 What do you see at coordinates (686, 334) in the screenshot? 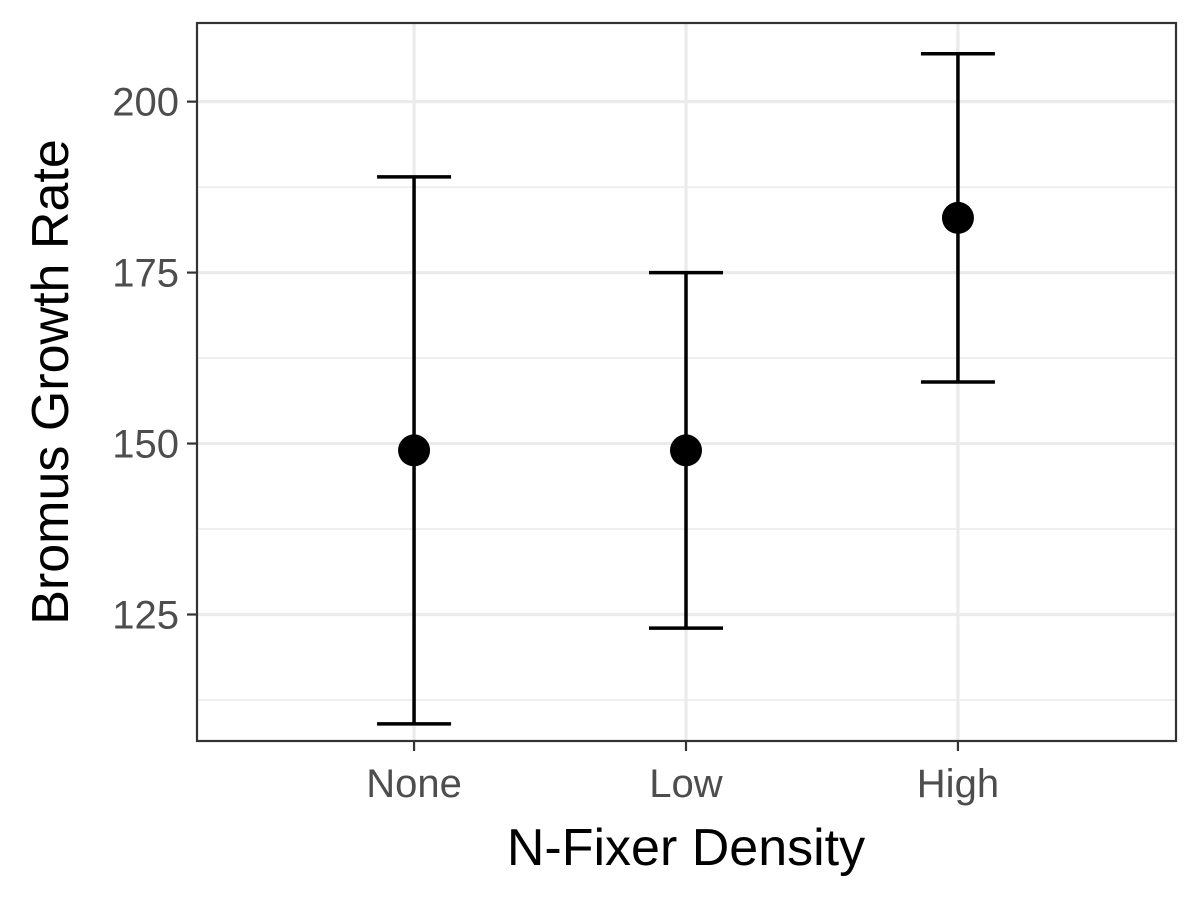
I see `data-points` at bounding box center [686, 334].